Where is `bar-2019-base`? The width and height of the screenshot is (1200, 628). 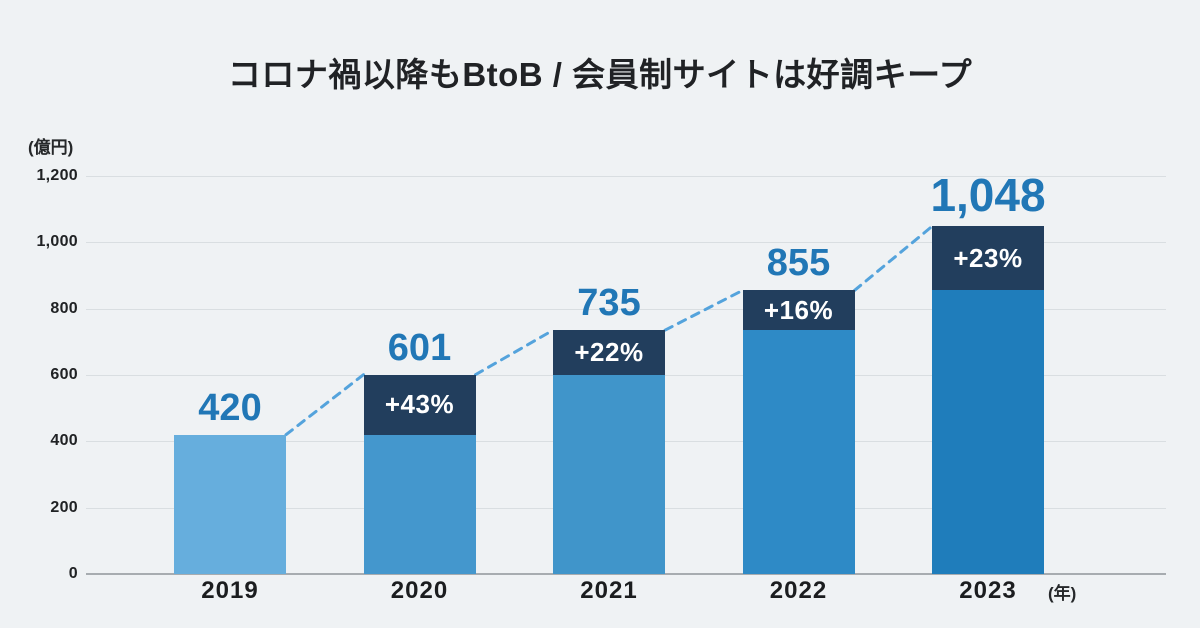 bar-2019-base is located at coordinates (230, 504).